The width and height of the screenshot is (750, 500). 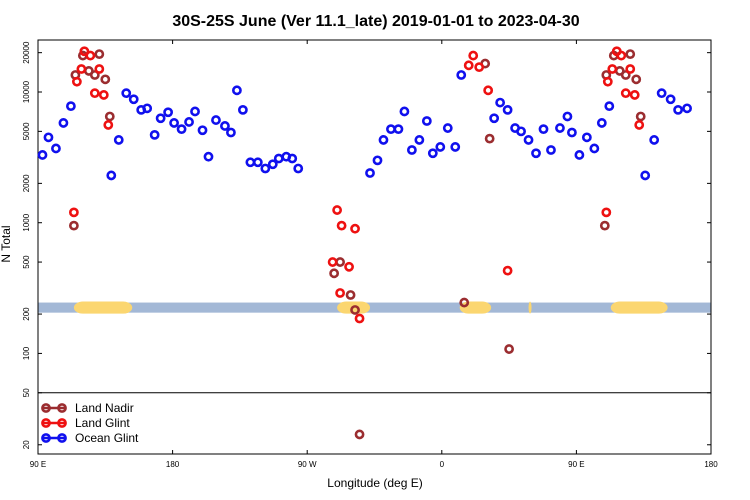 What do you see at coordinates (26, 444) in the screenshot?
I see `y-tick-label: 20` at bounding box center [26, 444].